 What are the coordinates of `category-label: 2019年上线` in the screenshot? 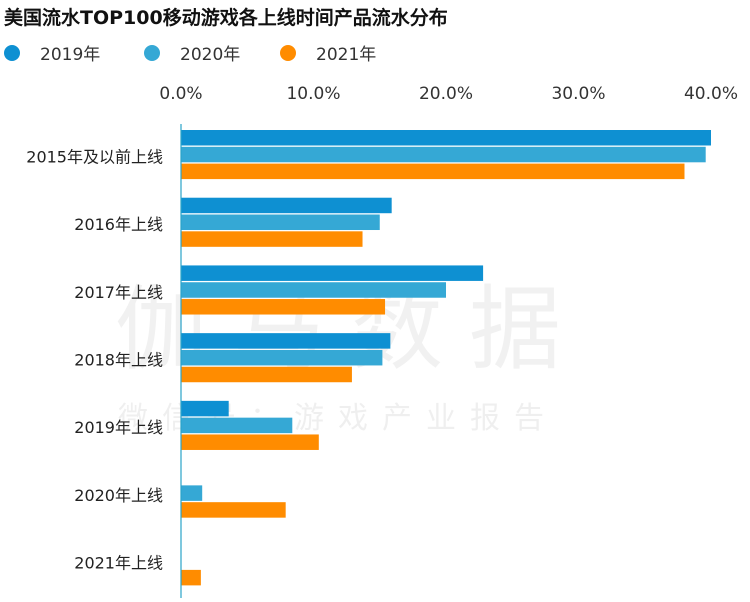 It's located at (118, 427).